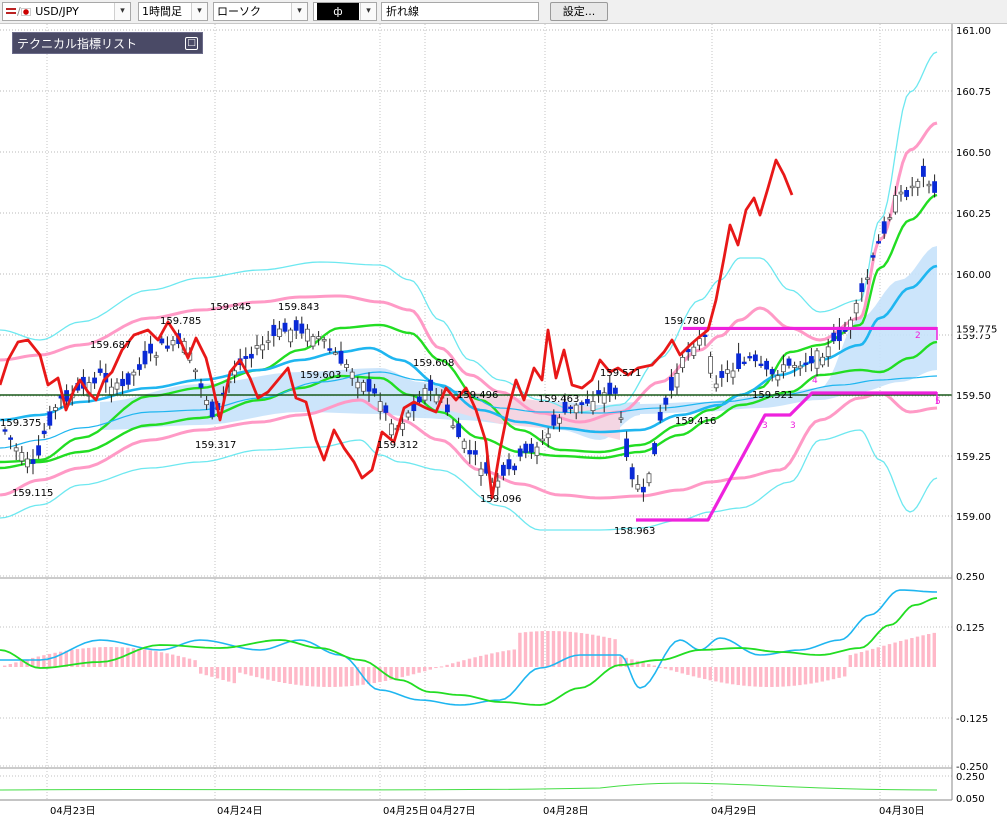 The image size is (1007, 820). I want to click on zigzag-number: 4, so click(815, 381).